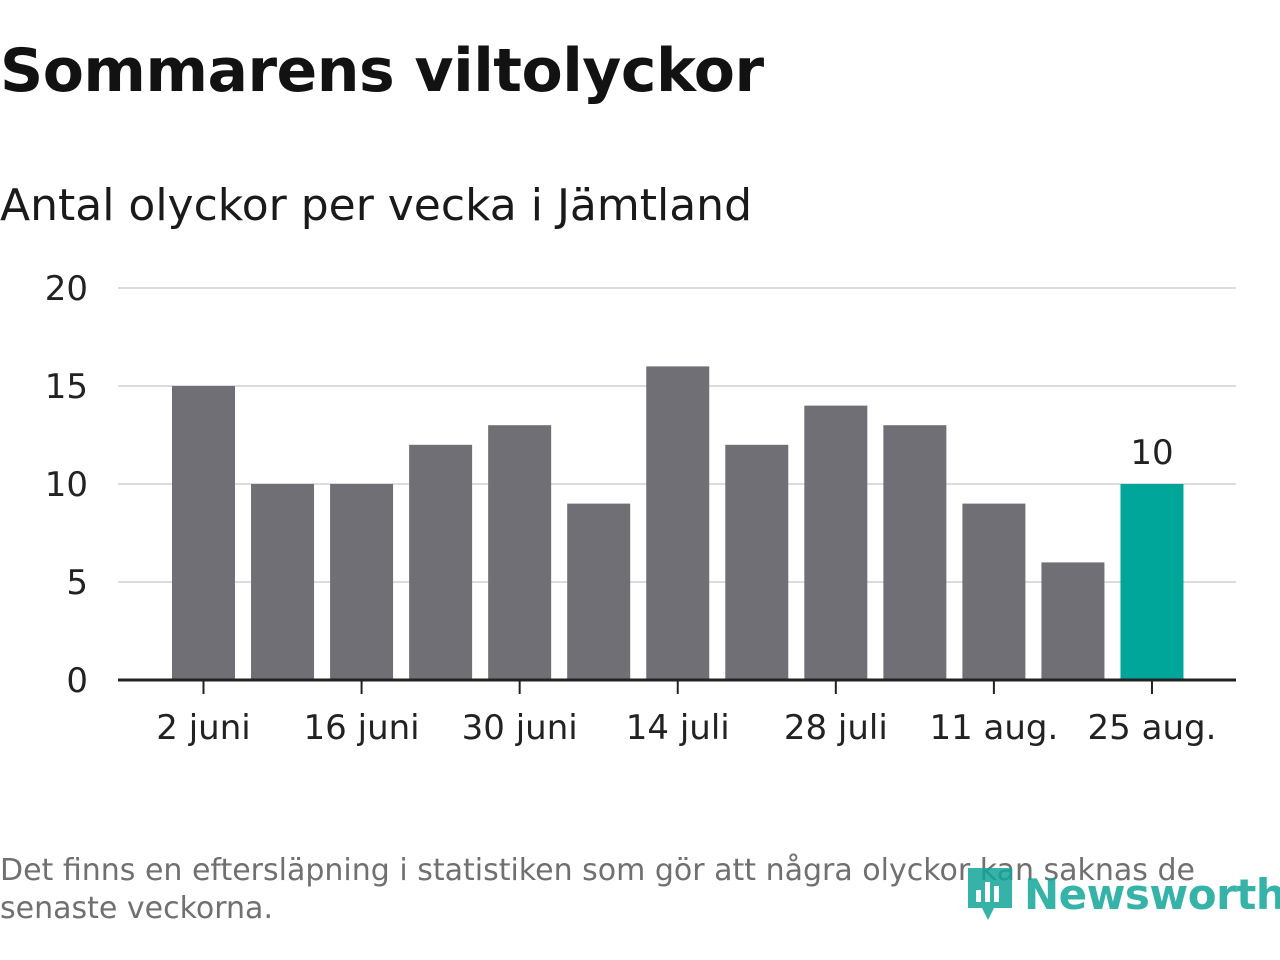 This screenshot has height=960, width=1280. I want to click on logo-text: Newsworthy, so click(1152, 894).